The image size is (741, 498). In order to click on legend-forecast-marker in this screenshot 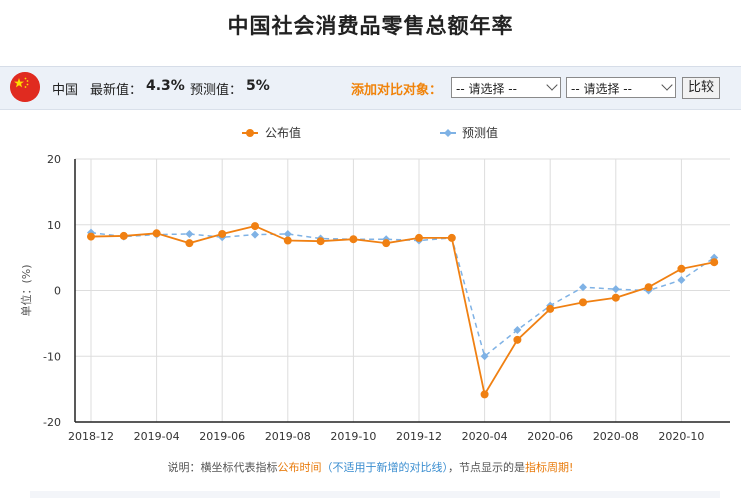, I will do `click(448, 133)`.